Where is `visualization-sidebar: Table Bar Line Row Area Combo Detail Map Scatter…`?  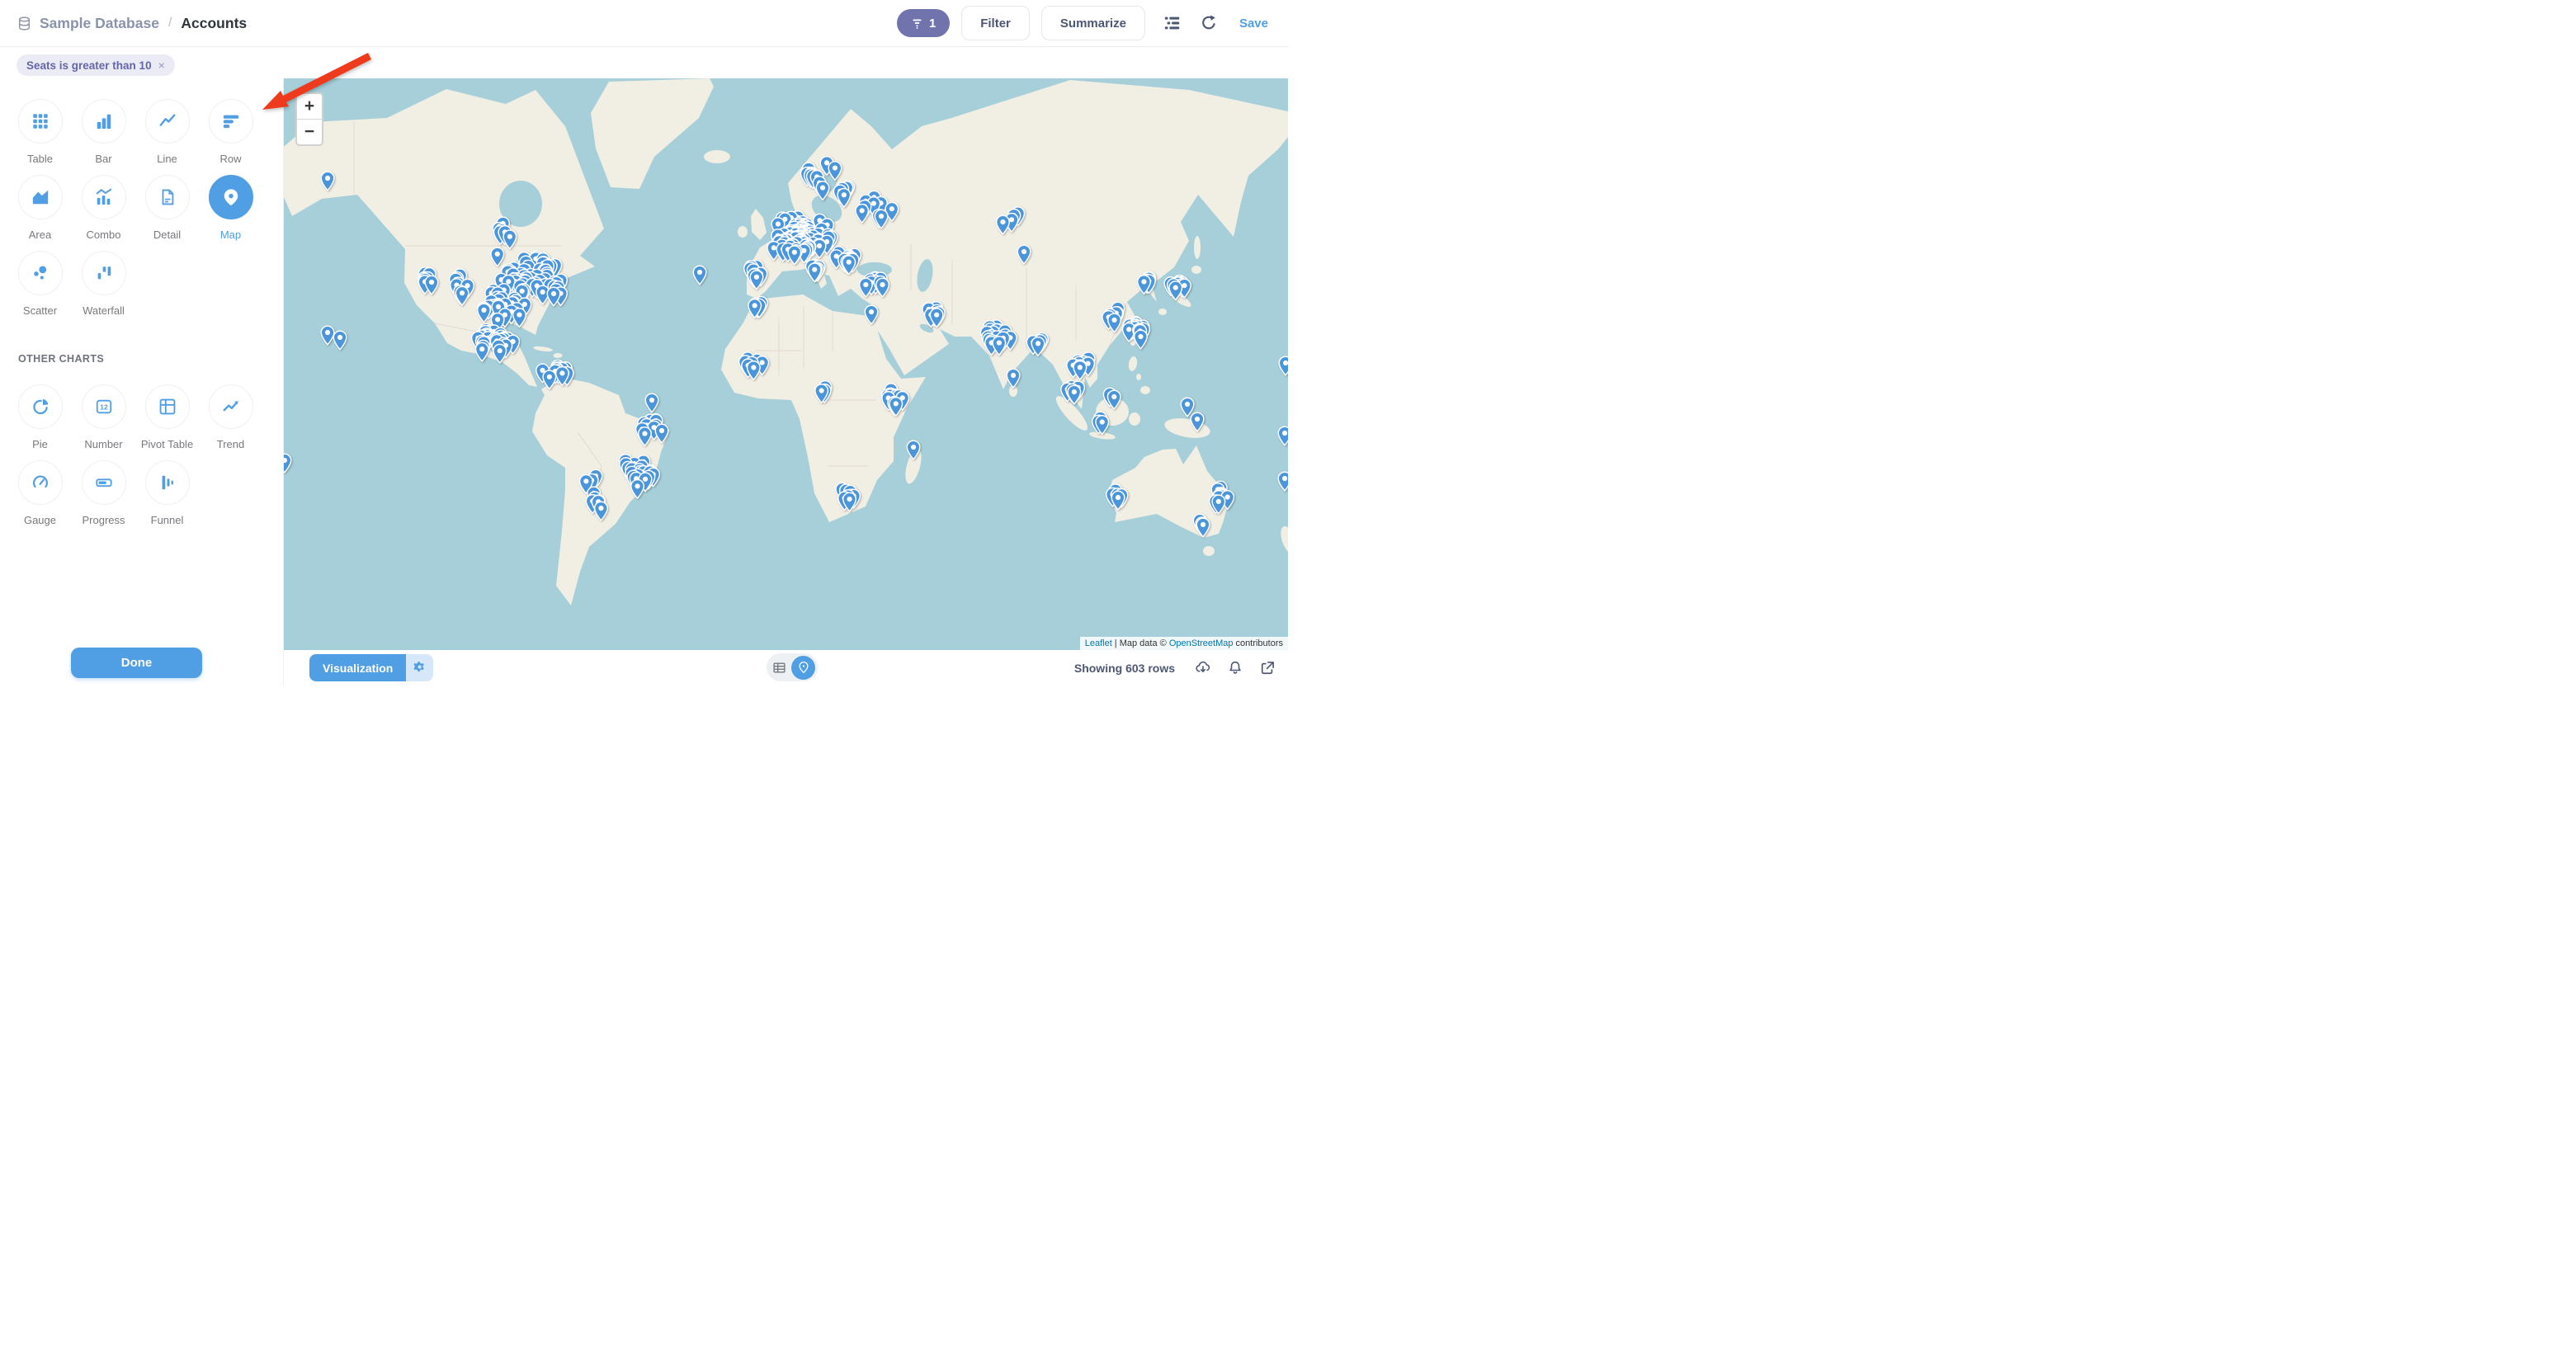
visualization-sidebar: Table Bar Line Row Area Combo Detail Map Scatter… is located at coordinates (142, 366).